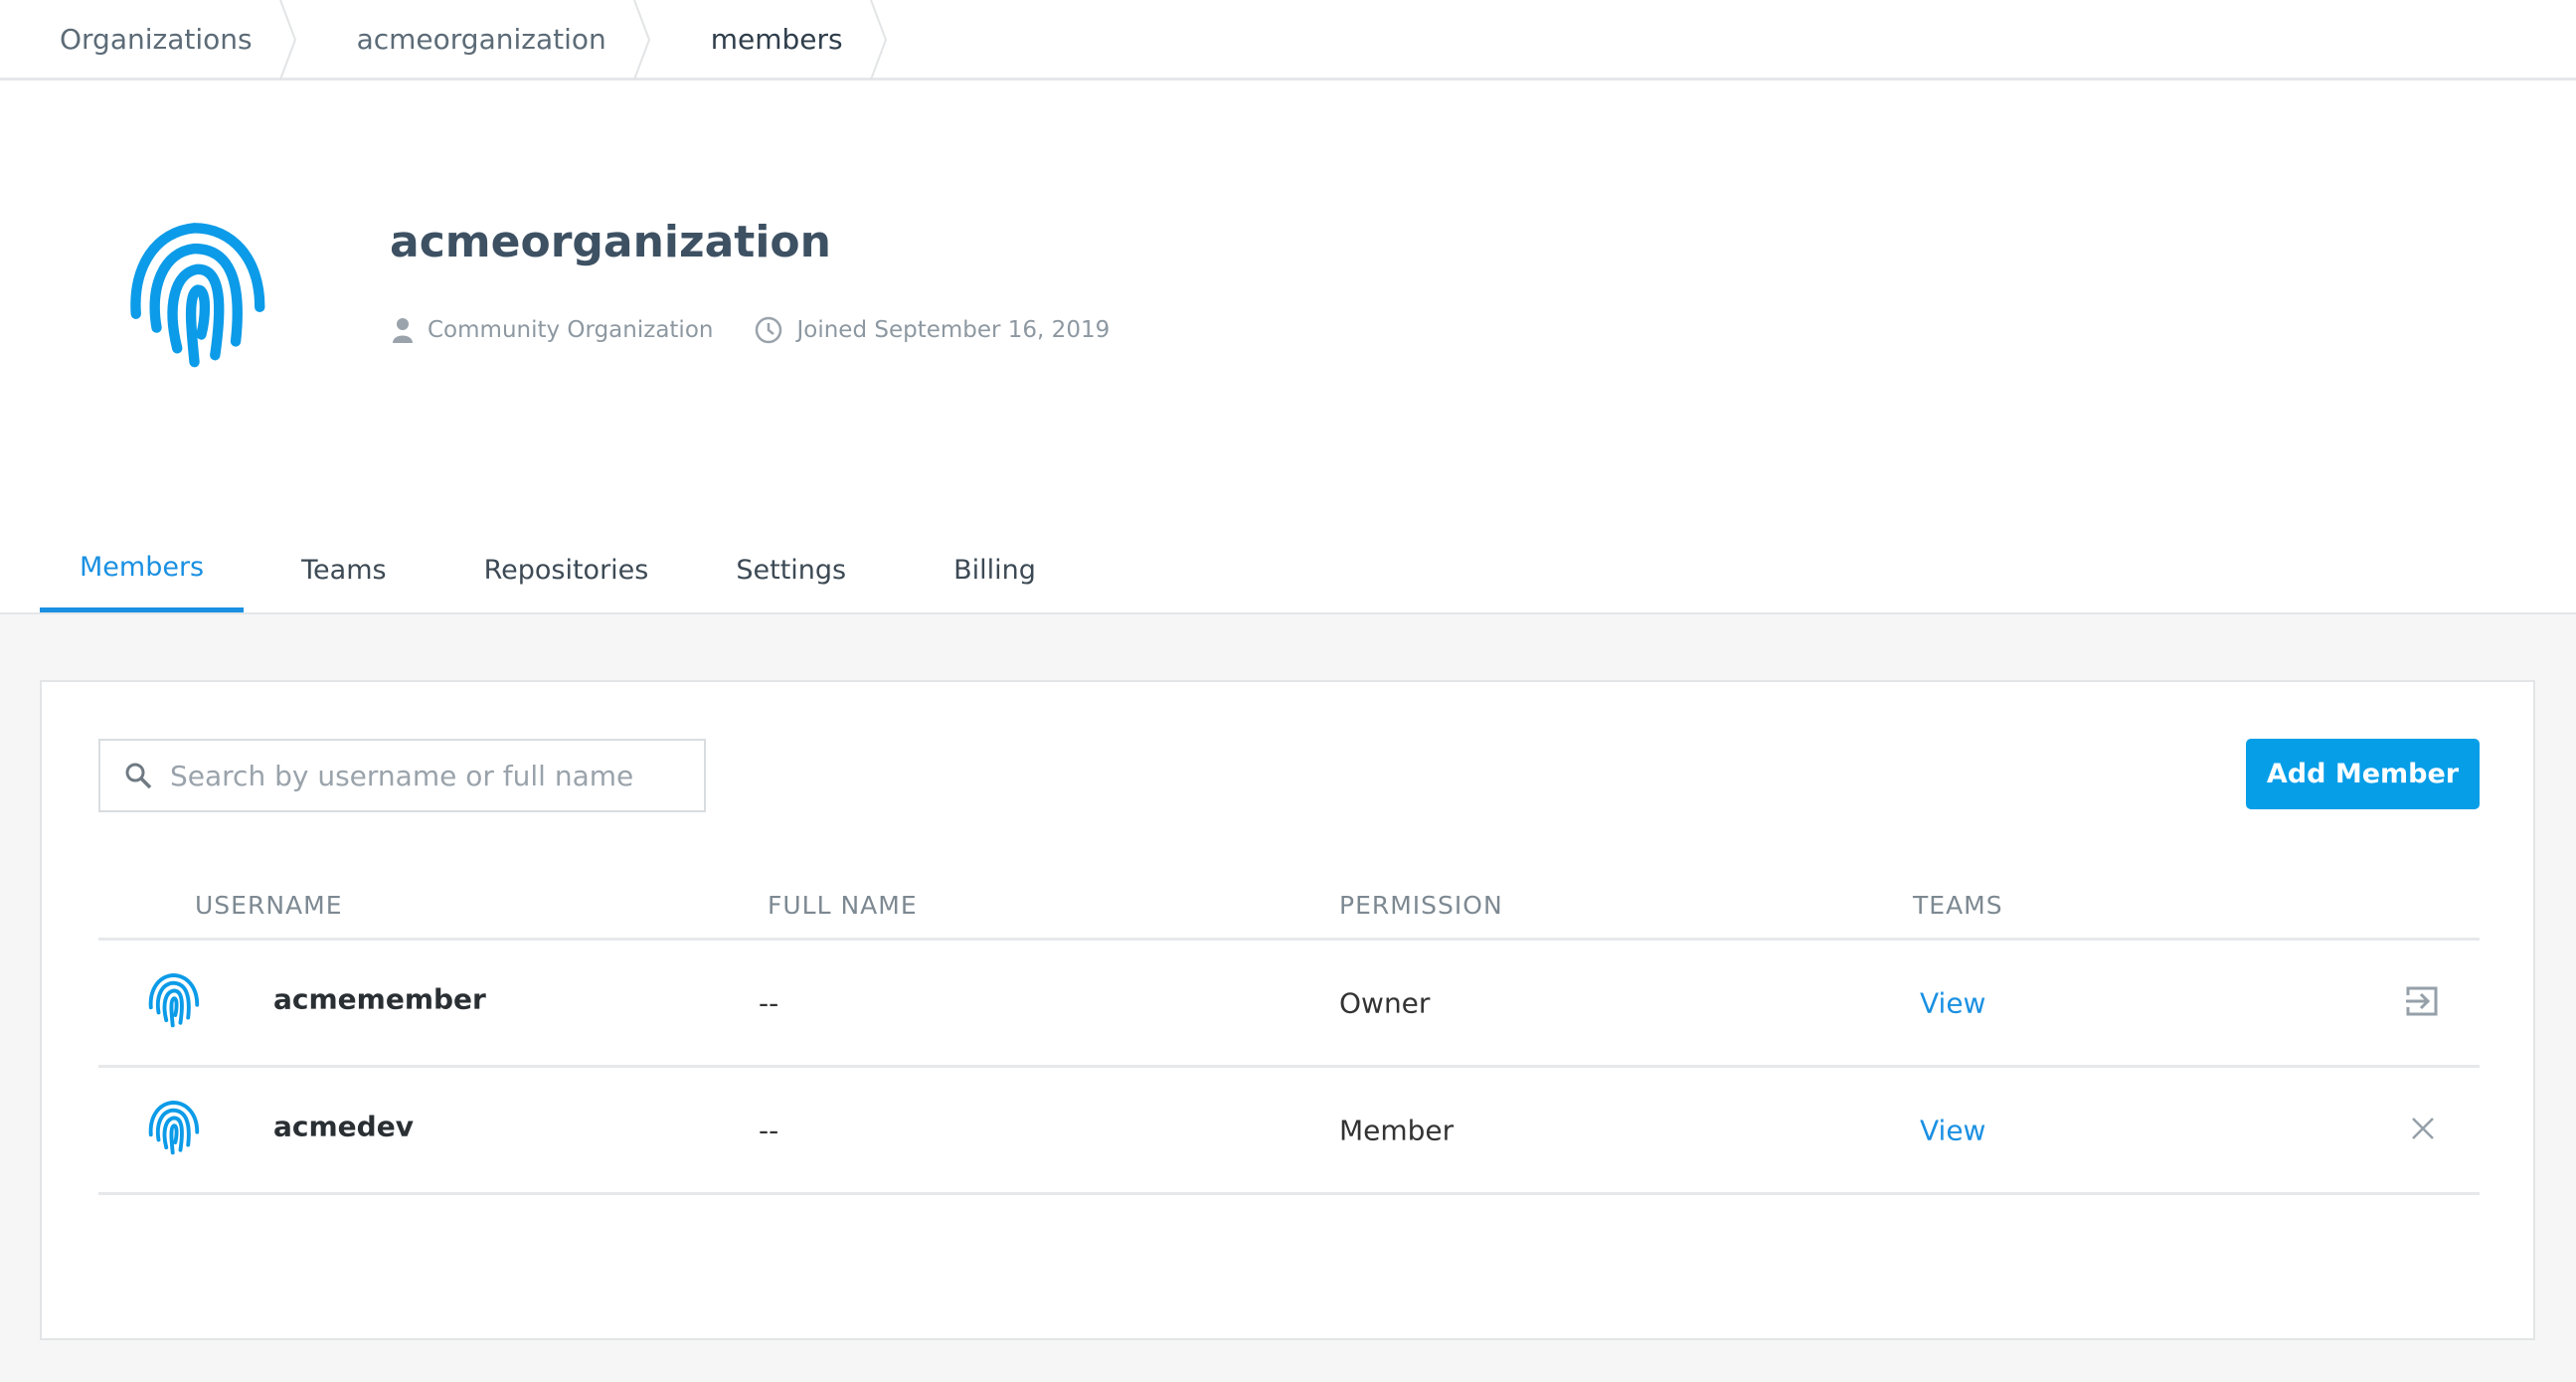 The width and height of the screenshot is (2576, 1382). I want to click on permission: Owner, so click(1385, 1002).